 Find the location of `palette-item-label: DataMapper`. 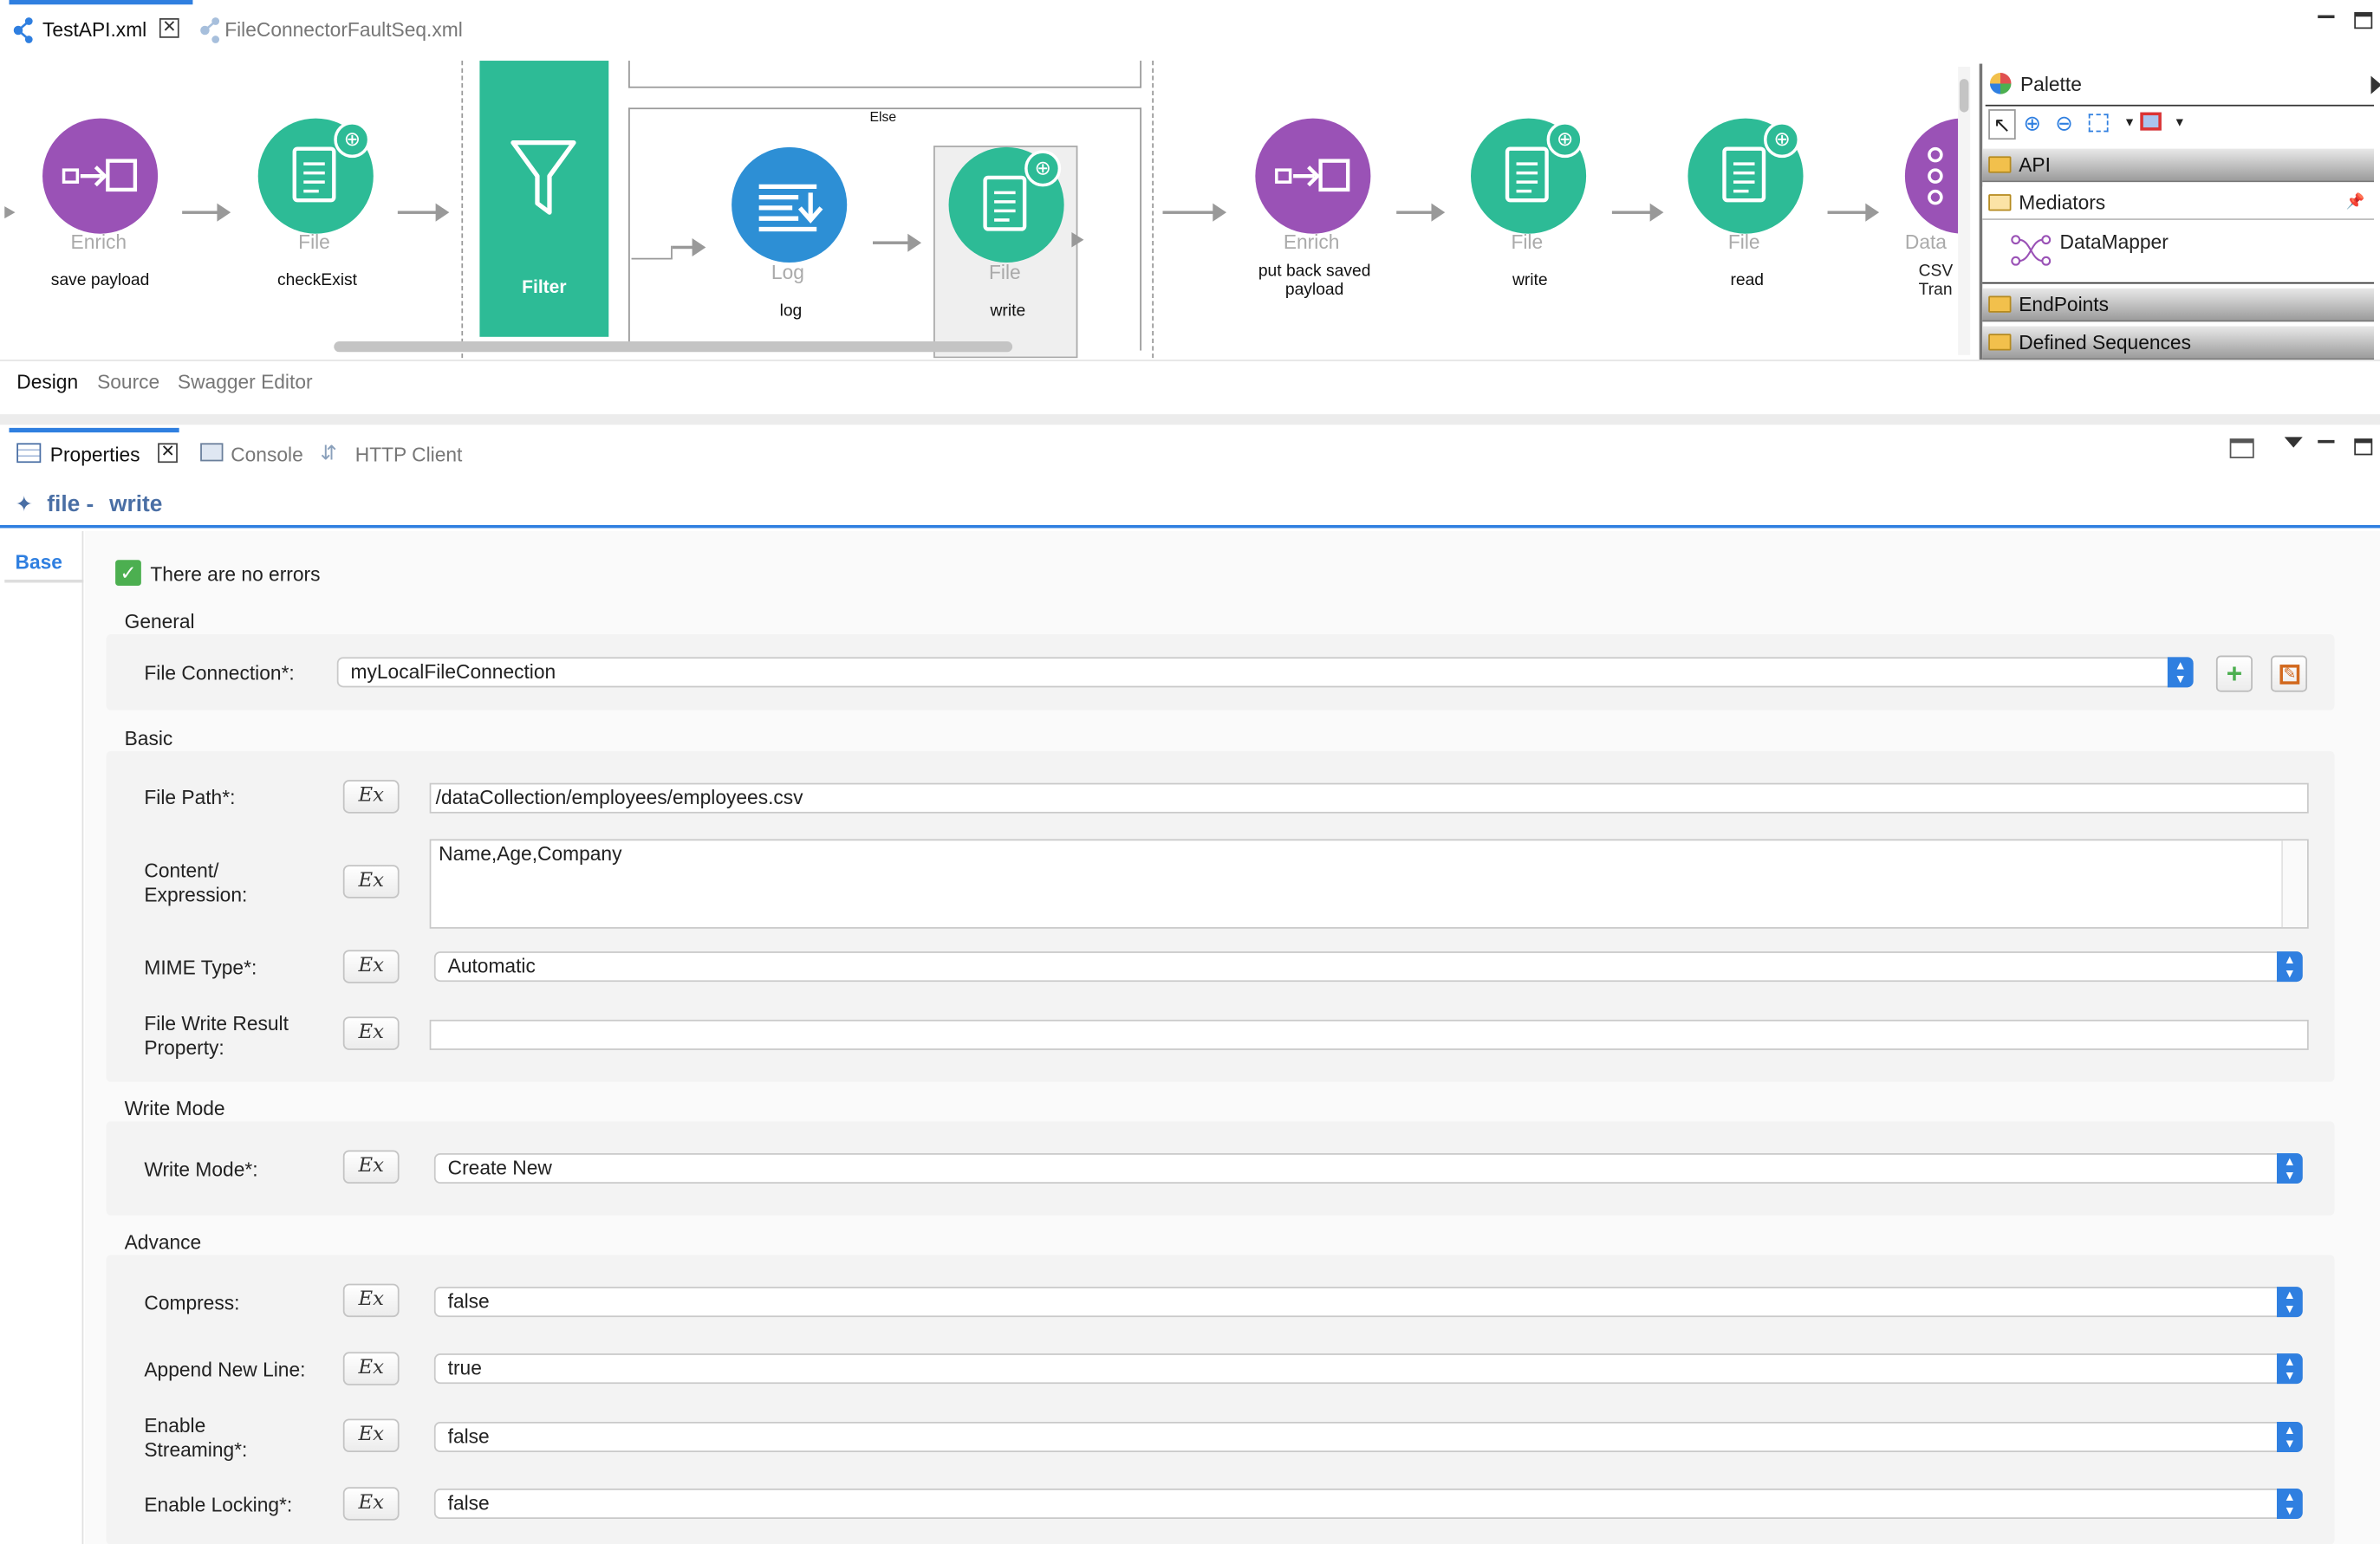

palette-item-label: DataMapper is located at coordinates (2114, 242).